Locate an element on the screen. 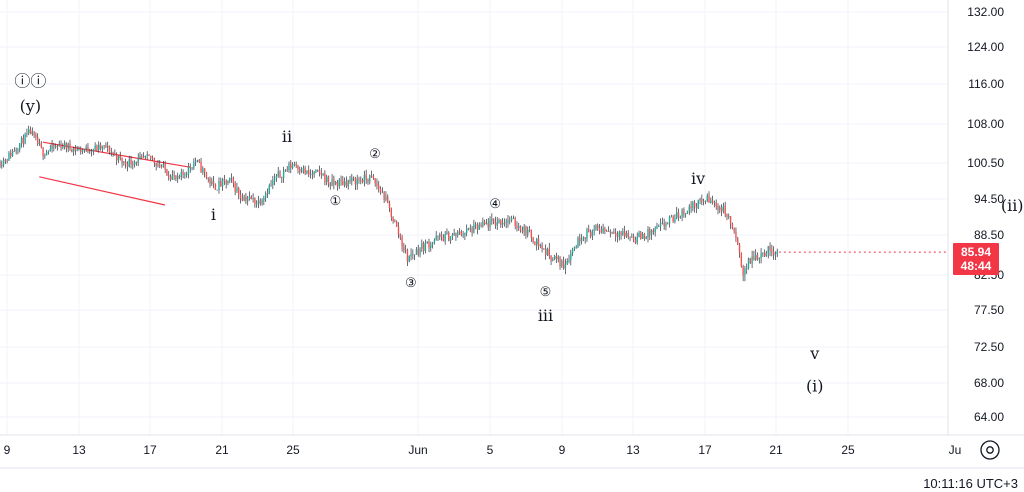 The image size is (1024, 492). wave-label: iii is located at coordinates (545, 315).